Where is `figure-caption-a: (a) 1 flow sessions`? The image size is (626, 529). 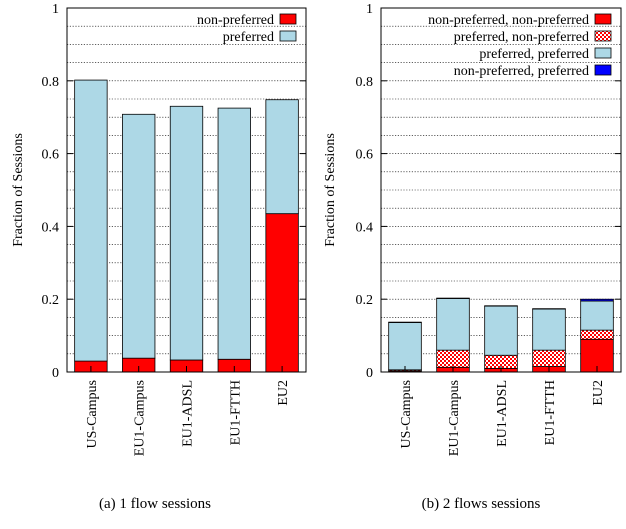 figure-caption-a: (a) 1 flow sessions is located at coordinates (155, 504).